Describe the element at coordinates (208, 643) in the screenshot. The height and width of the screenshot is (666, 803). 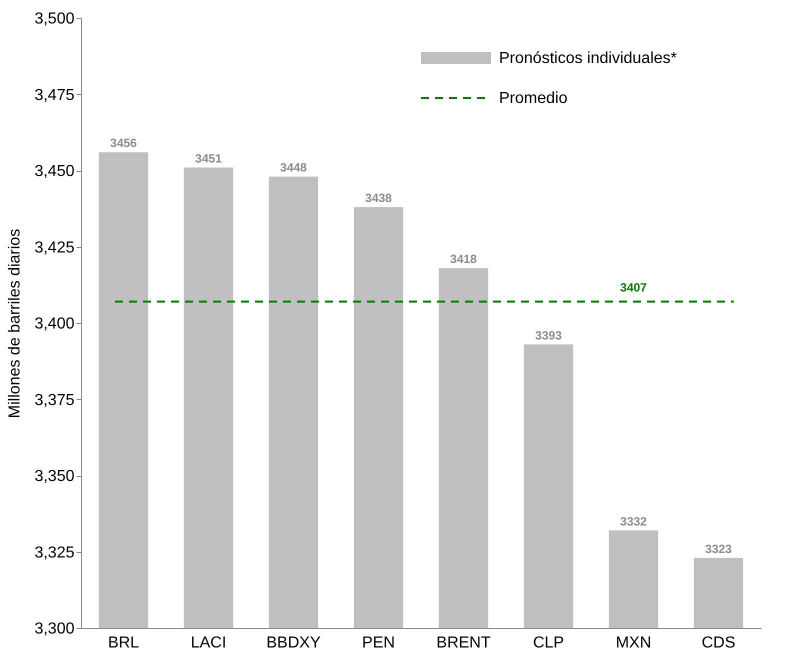
I see `x-tick-label: LACI` at that location.